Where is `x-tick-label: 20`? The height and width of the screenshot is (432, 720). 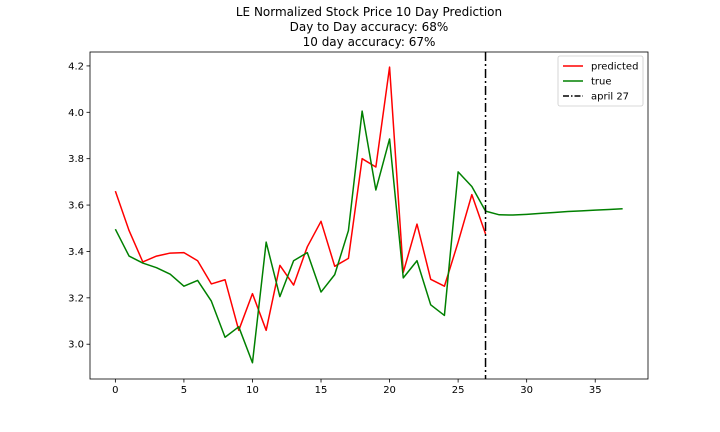
x-tick-label: 20 is located at coordinates (389, 390).